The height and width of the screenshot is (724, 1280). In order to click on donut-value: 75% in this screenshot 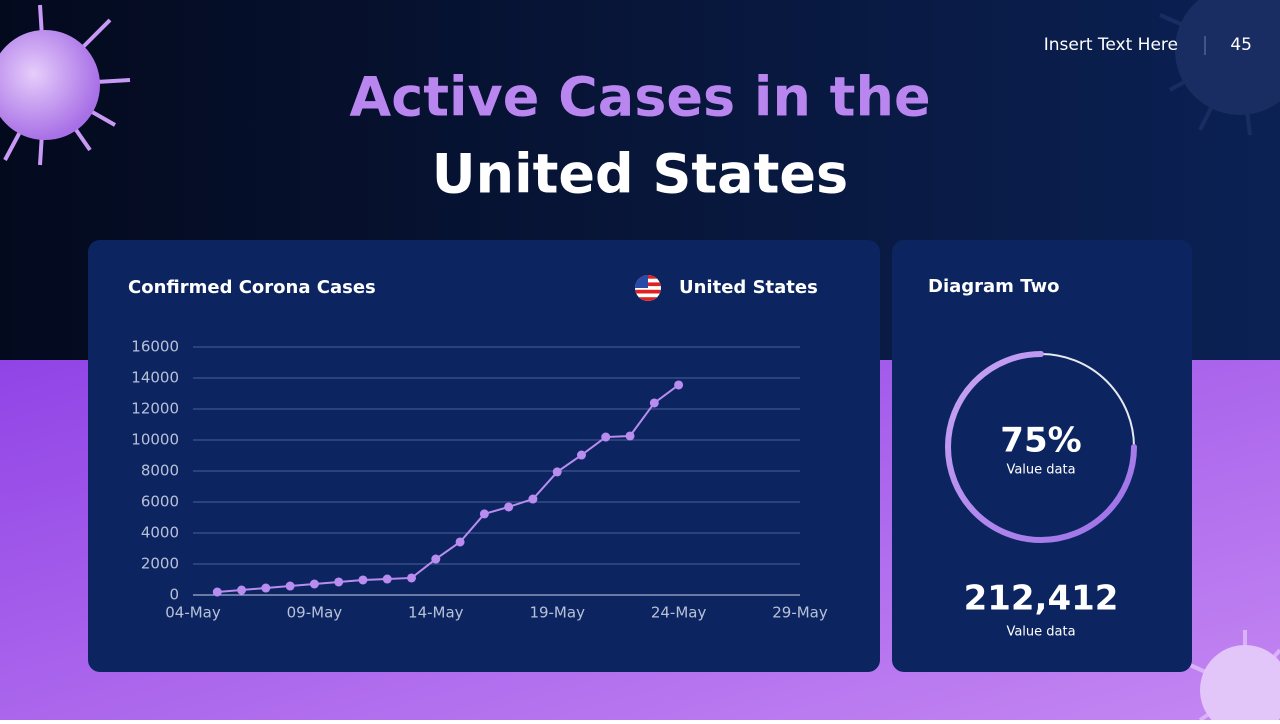, I will do `click(1040, 441)`.